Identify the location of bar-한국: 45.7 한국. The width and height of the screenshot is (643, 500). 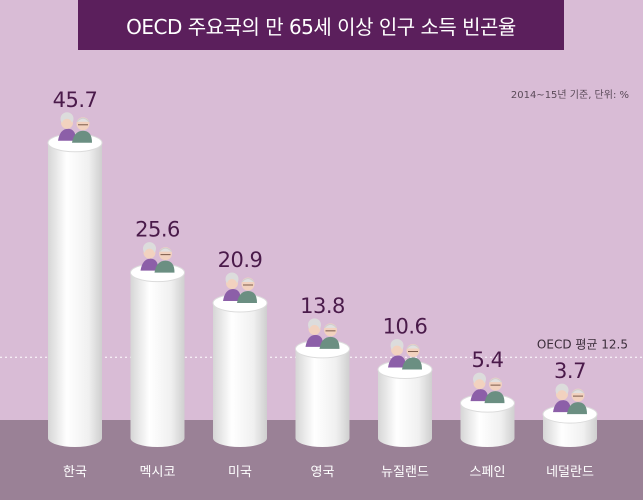
(75, 284).